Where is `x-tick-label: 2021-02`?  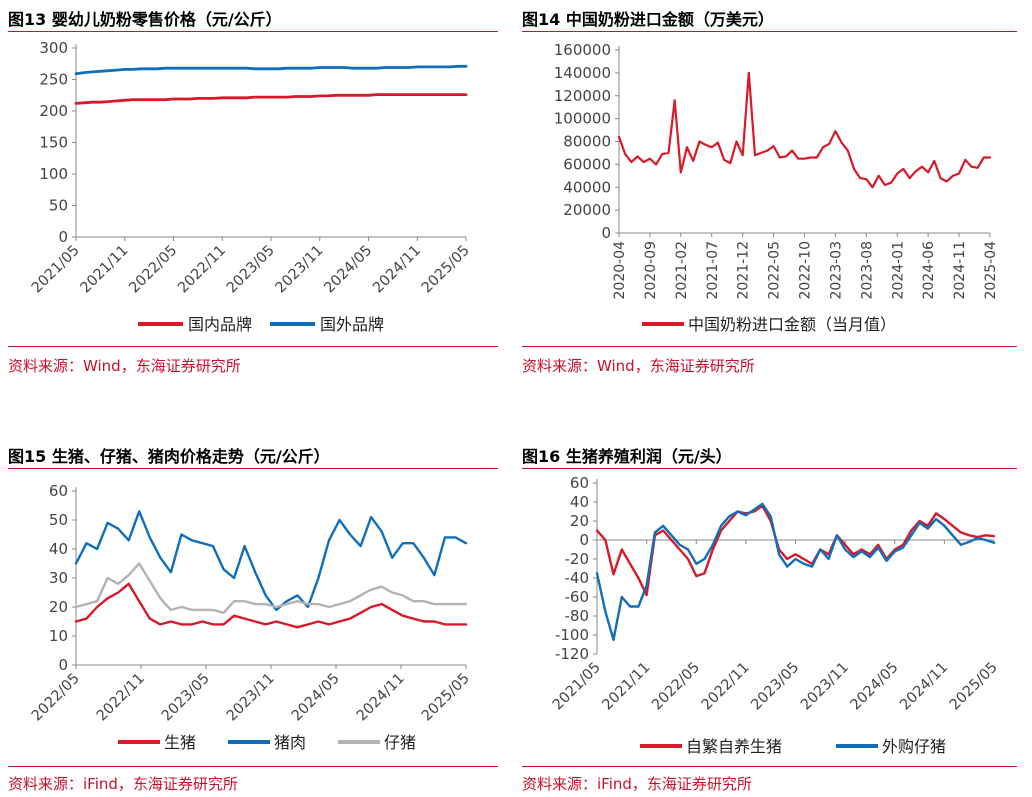
x-tick-label: 2021-02 is located at coordinates (682, 270).